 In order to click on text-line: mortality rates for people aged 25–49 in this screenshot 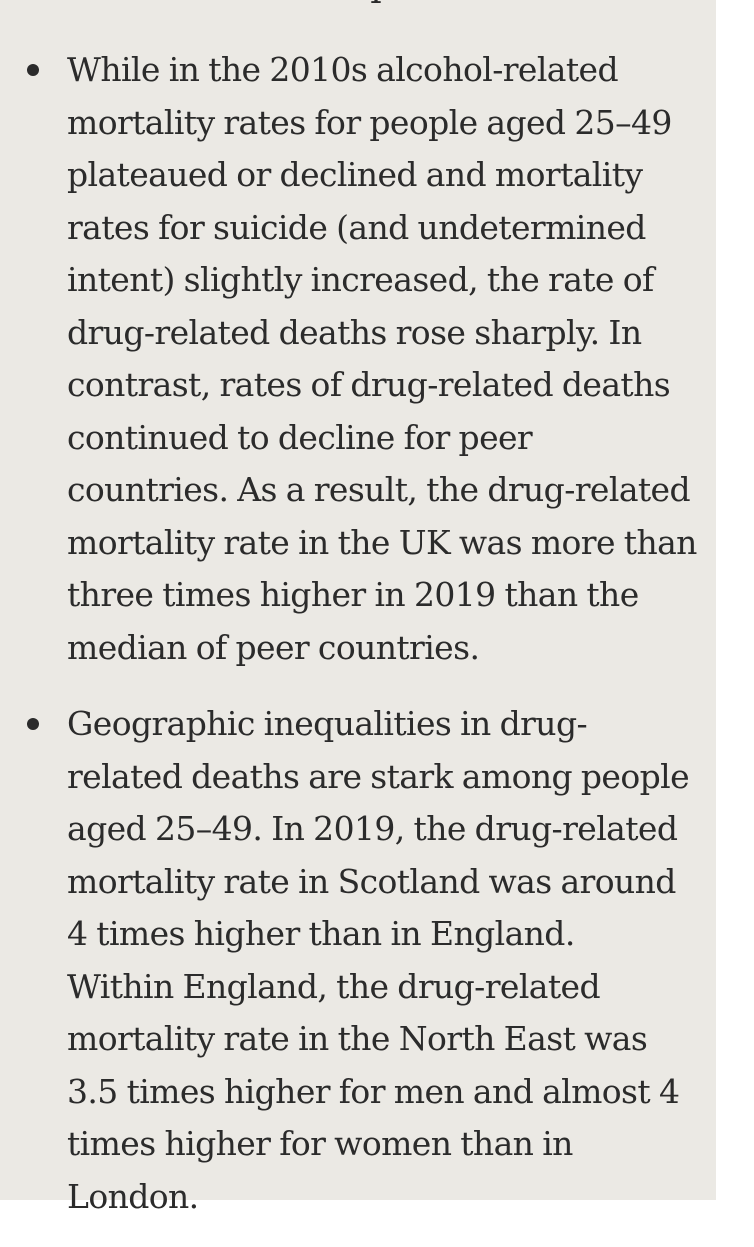, I will do `click(369, 122)`.